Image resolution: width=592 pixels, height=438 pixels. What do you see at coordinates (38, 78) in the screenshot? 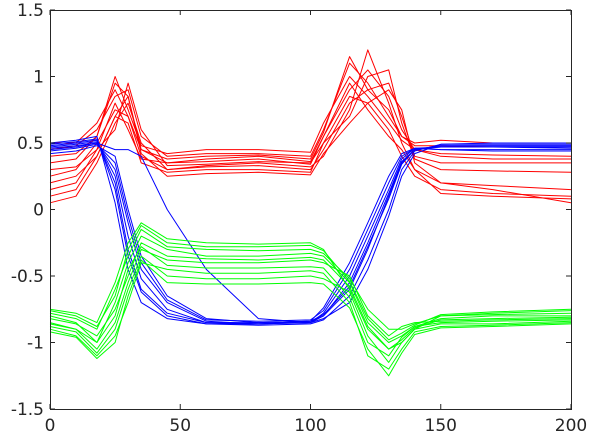
I see `y-tick-label-1: 1` at bounding box center [38, 78].